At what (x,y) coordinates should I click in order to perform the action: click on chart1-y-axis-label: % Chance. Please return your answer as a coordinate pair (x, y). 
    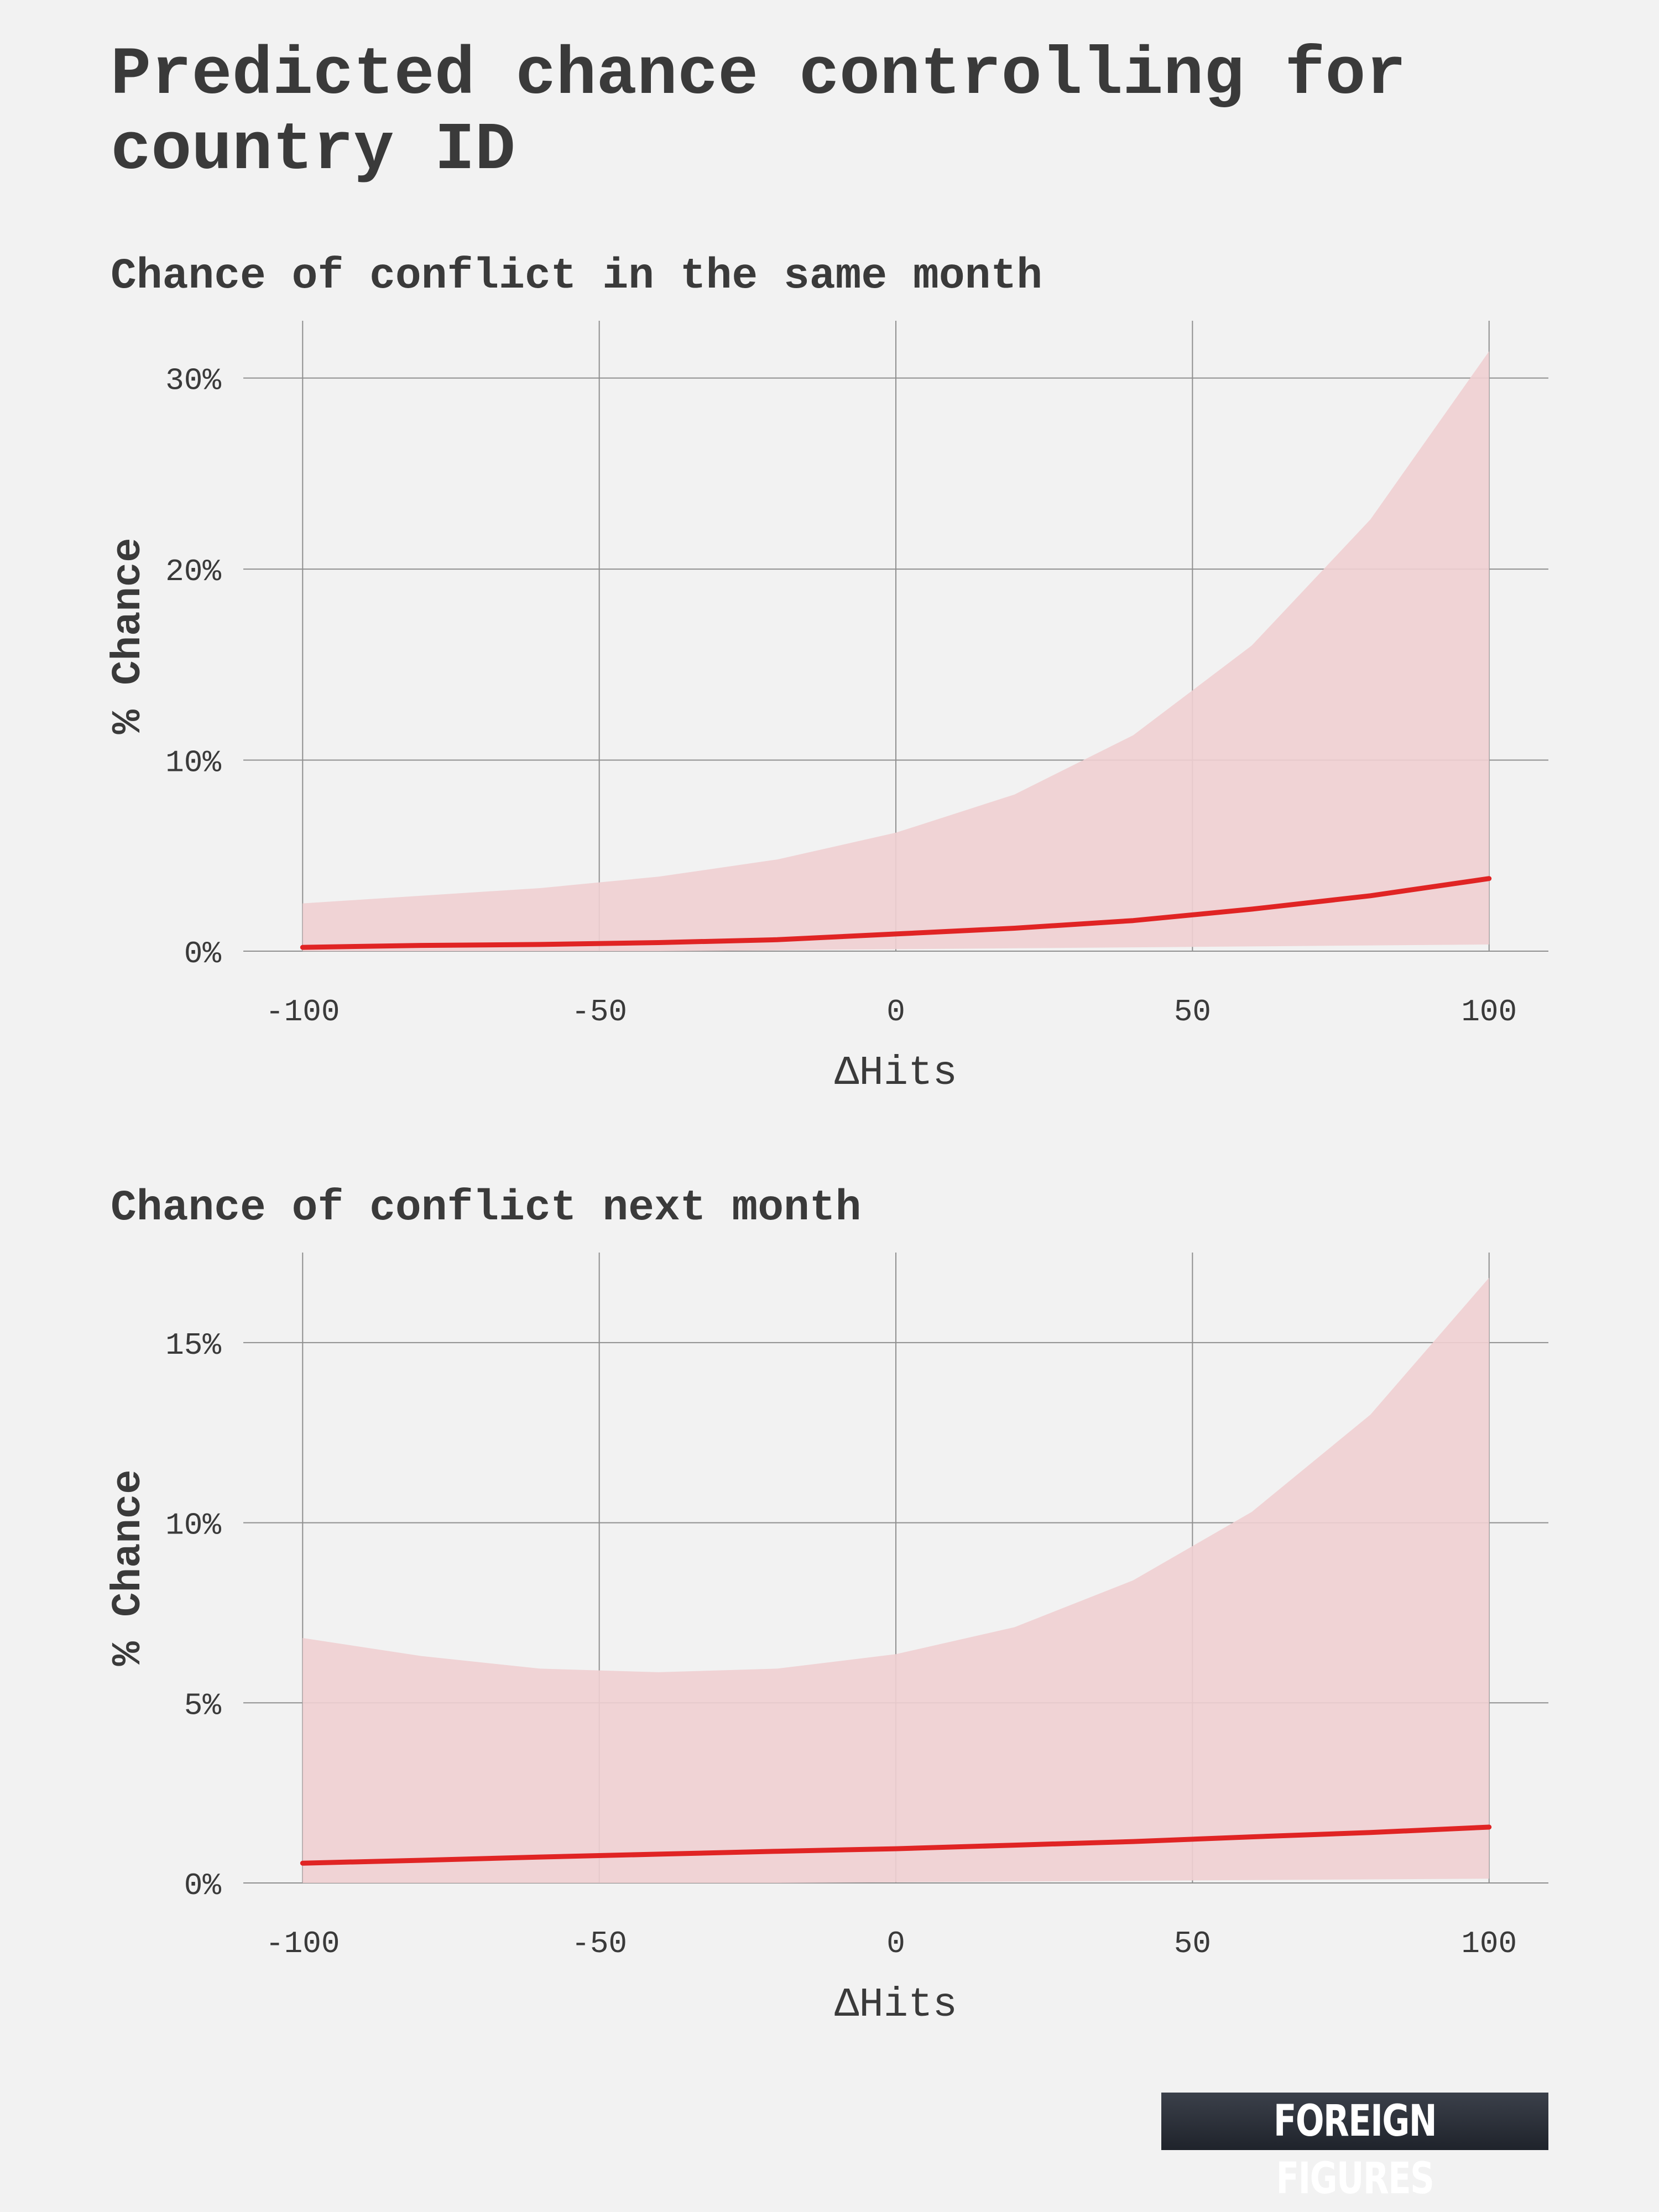
    Looking at the image, I should click on (129, 636).